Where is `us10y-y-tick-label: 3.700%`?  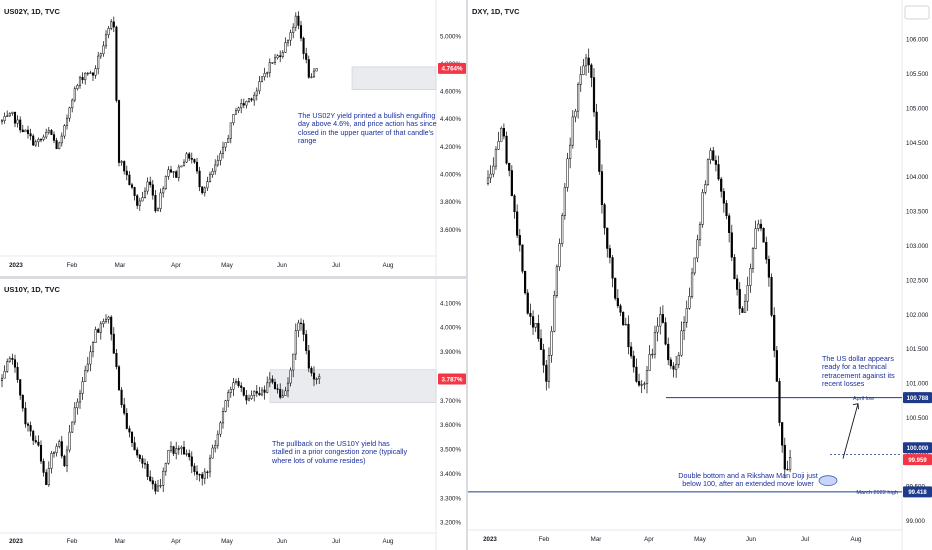 us10y-y-tick-label: 3.700% is located at coordinates (450, 401).